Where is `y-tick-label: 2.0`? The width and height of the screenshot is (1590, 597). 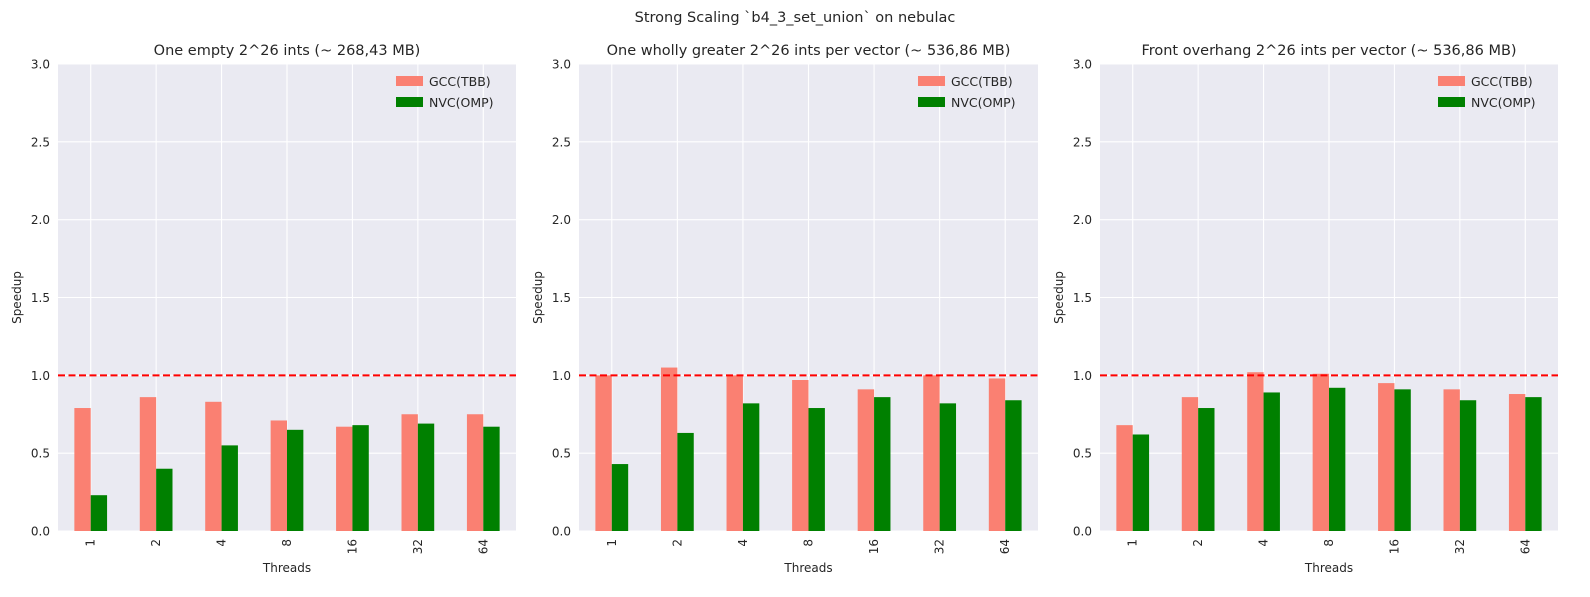
y-tick-label: 2.0 is located at coordinates (561, 220).